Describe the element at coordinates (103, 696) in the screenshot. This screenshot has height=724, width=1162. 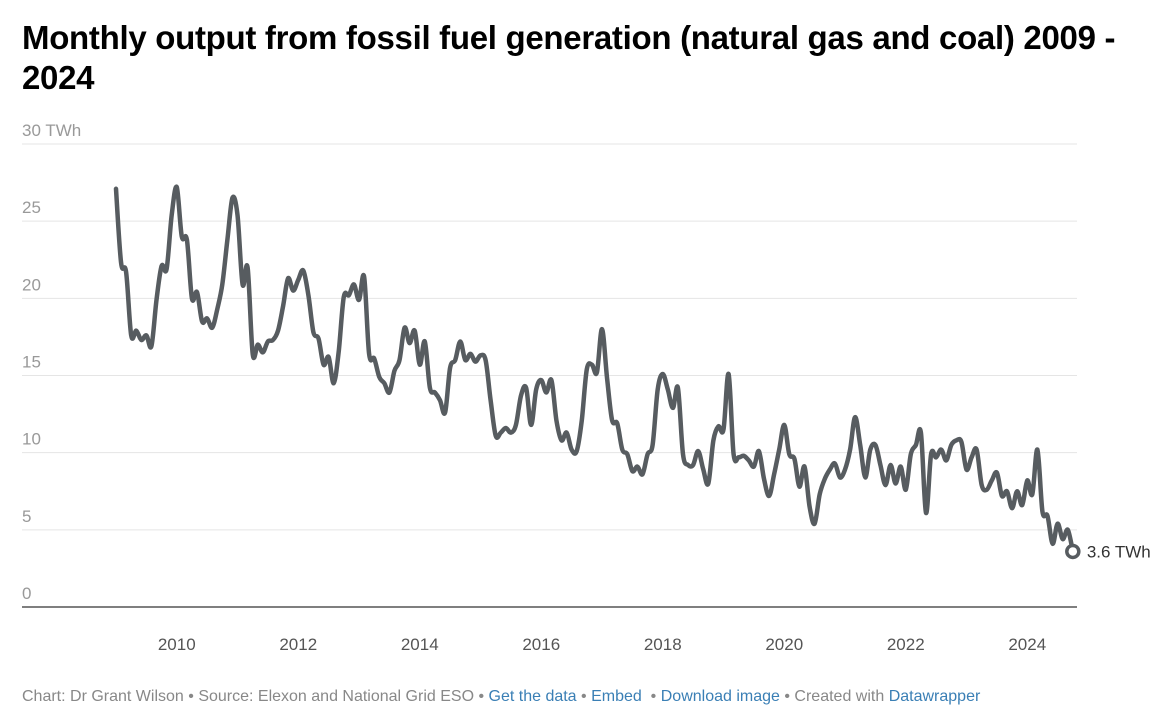
I see `chart-credit: Chart: Dr Grant Wilson` at that location.